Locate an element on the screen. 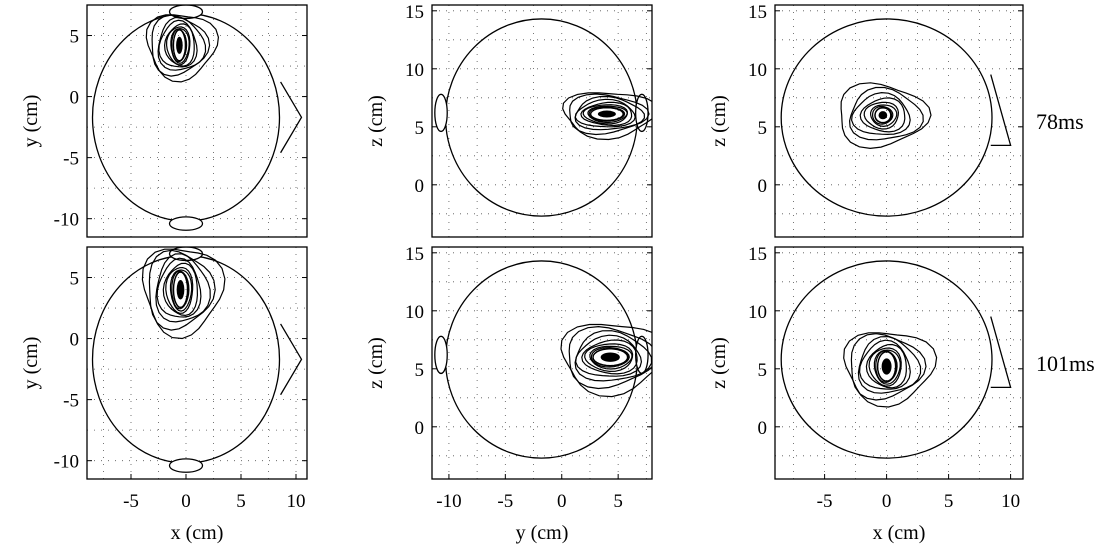 The height and width of the screenshot is (553, 1116). panel-3: 15 10 5 0 z (cm) 78ms is located at coordinates (896, 120).